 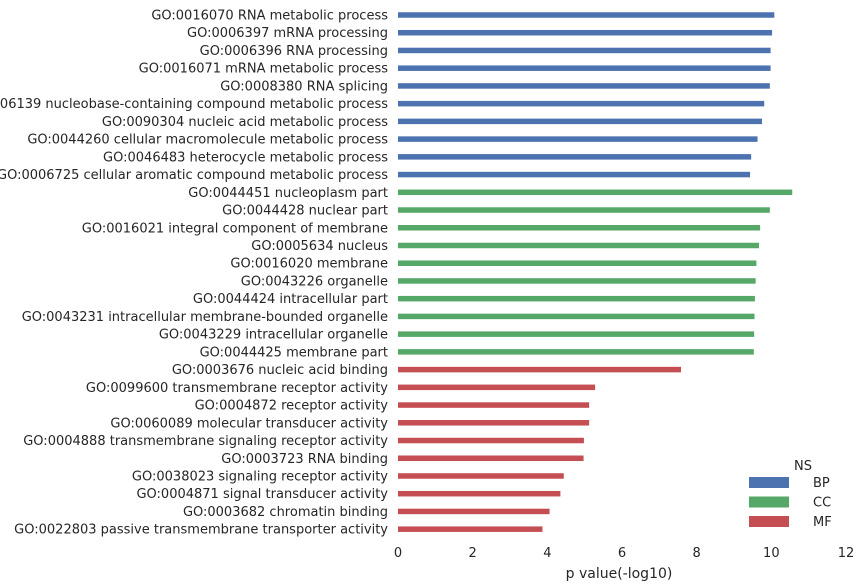 I want to click on y-tick-label: GO:0003682 chromatin binding, so click(x=285, y=512).